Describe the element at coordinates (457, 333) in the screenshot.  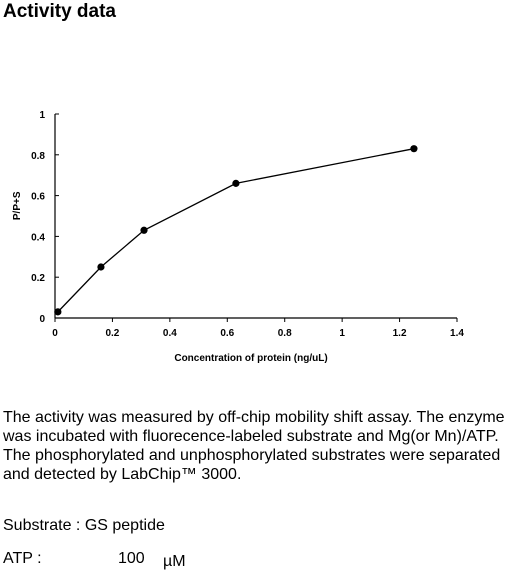
I see `x-tick-label: 1.4` at that location.